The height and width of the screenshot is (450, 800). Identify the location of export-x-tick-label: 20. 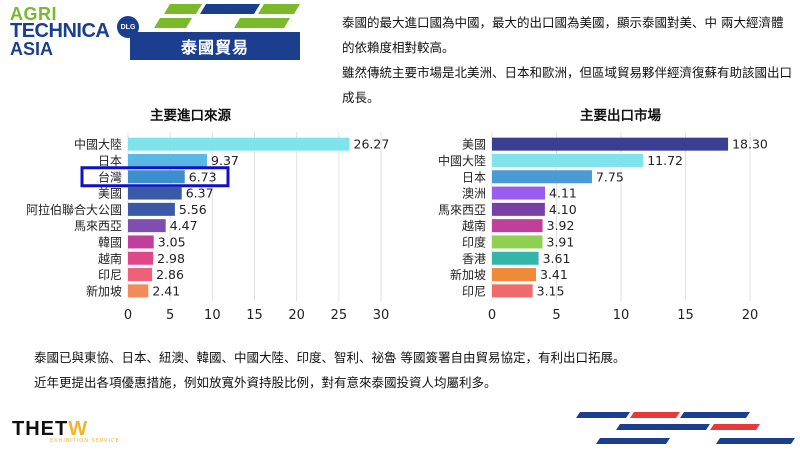
(750, 315).